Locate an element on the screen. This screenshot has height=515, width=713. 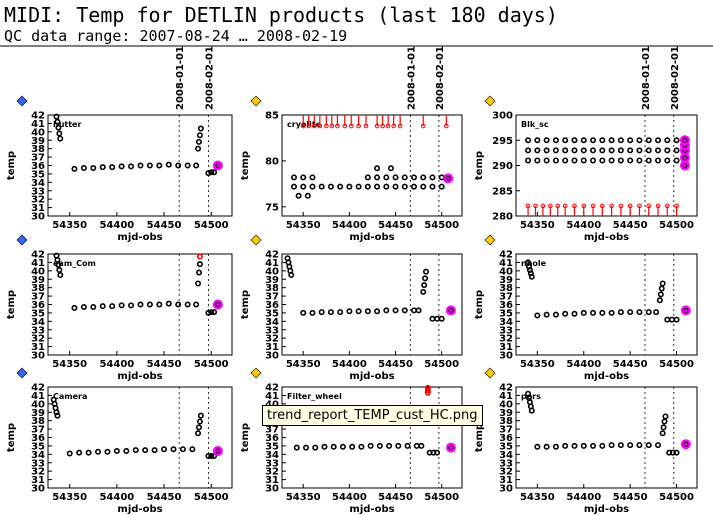
y-tick-label: 285 is located at coordinates (502, 191).